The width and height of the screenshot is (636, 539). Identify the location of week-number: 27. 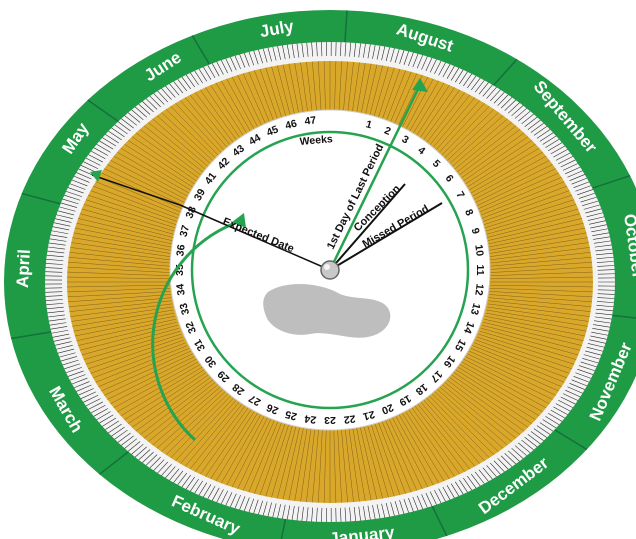
(255, 400).